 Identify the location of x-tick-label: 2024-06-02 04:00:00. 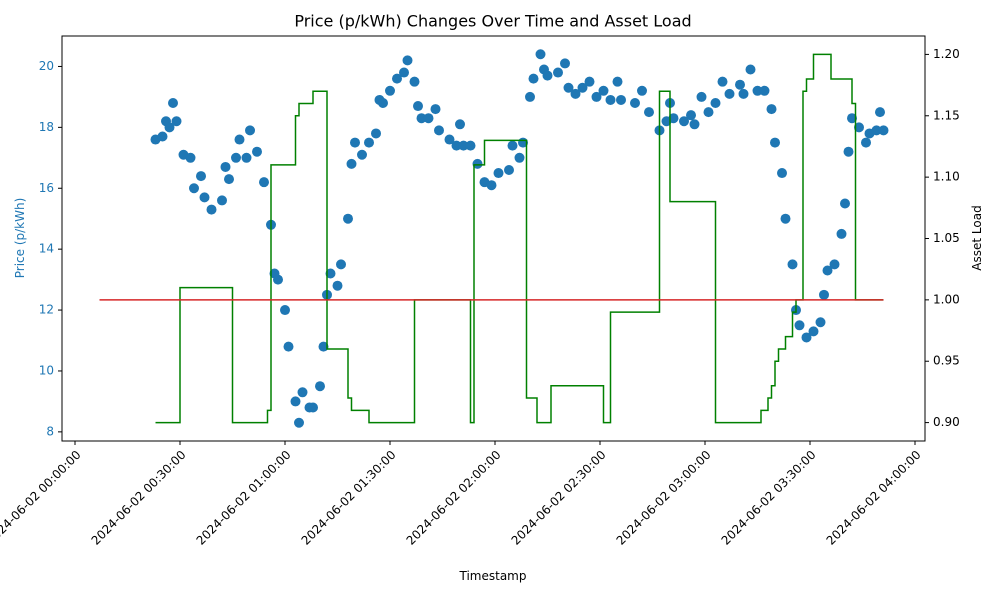
(874, 498).